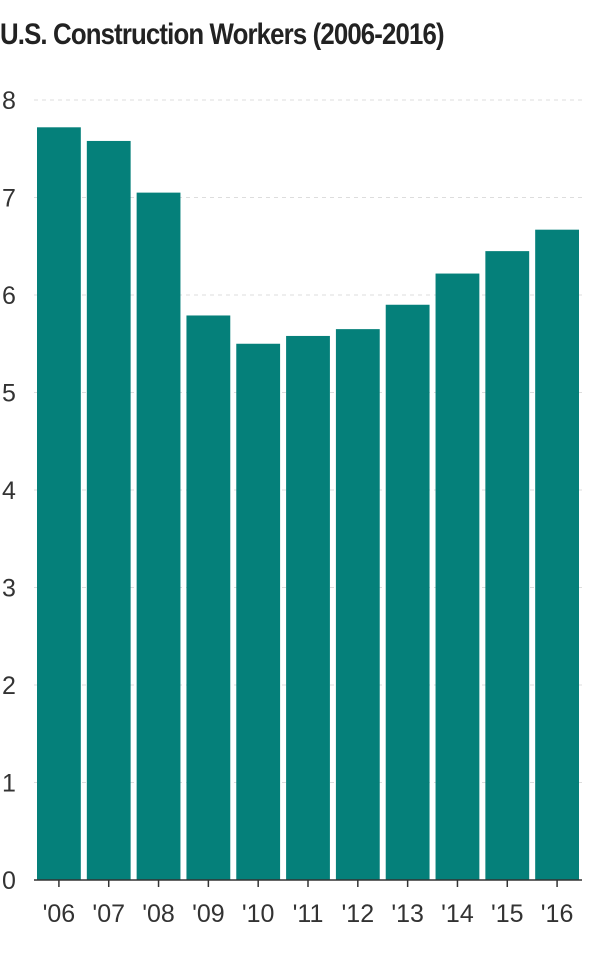 The height and width of the screenshot is (960, 600). Describe the element at coordinates (9, 686) in the screenshot. I see `y-tick-label: 2` at that location.